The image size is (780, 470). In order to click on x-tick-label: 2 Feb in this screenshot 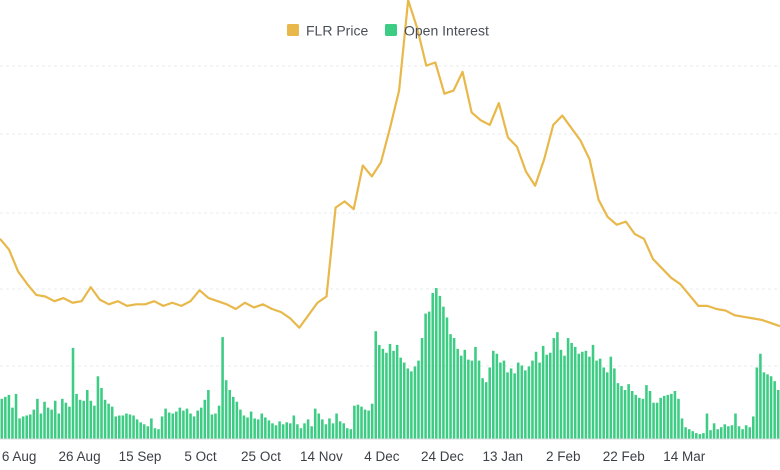, I will do `click(563, 456)`.